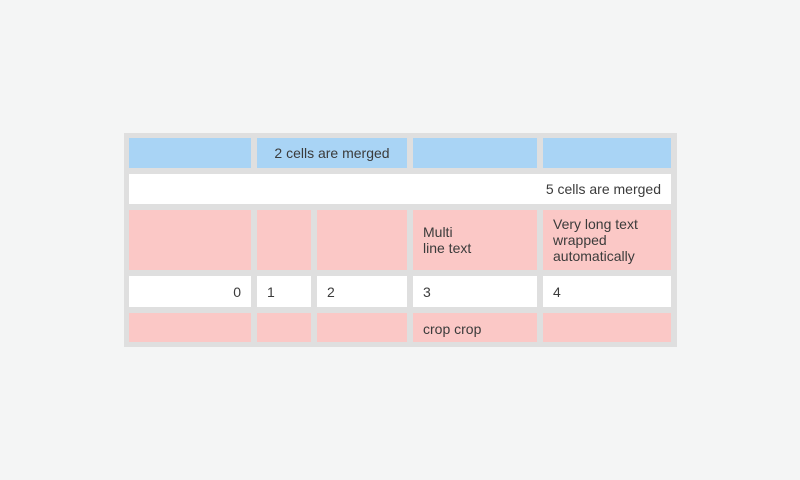 This screenshot has height=480, width=800. What do you see at coordinates (475, 327) in the screenshot?
I see `cell-crop-text: crop crop crop crop` at bounding box center [475, 327].